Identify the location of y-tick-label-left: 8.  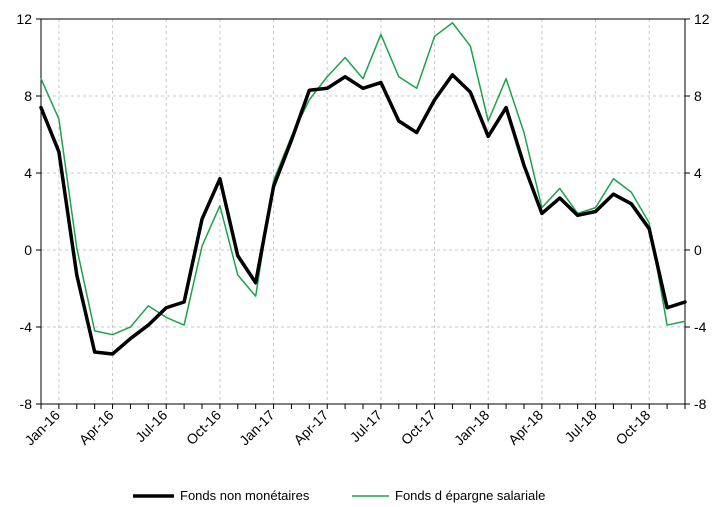
(28, 96).